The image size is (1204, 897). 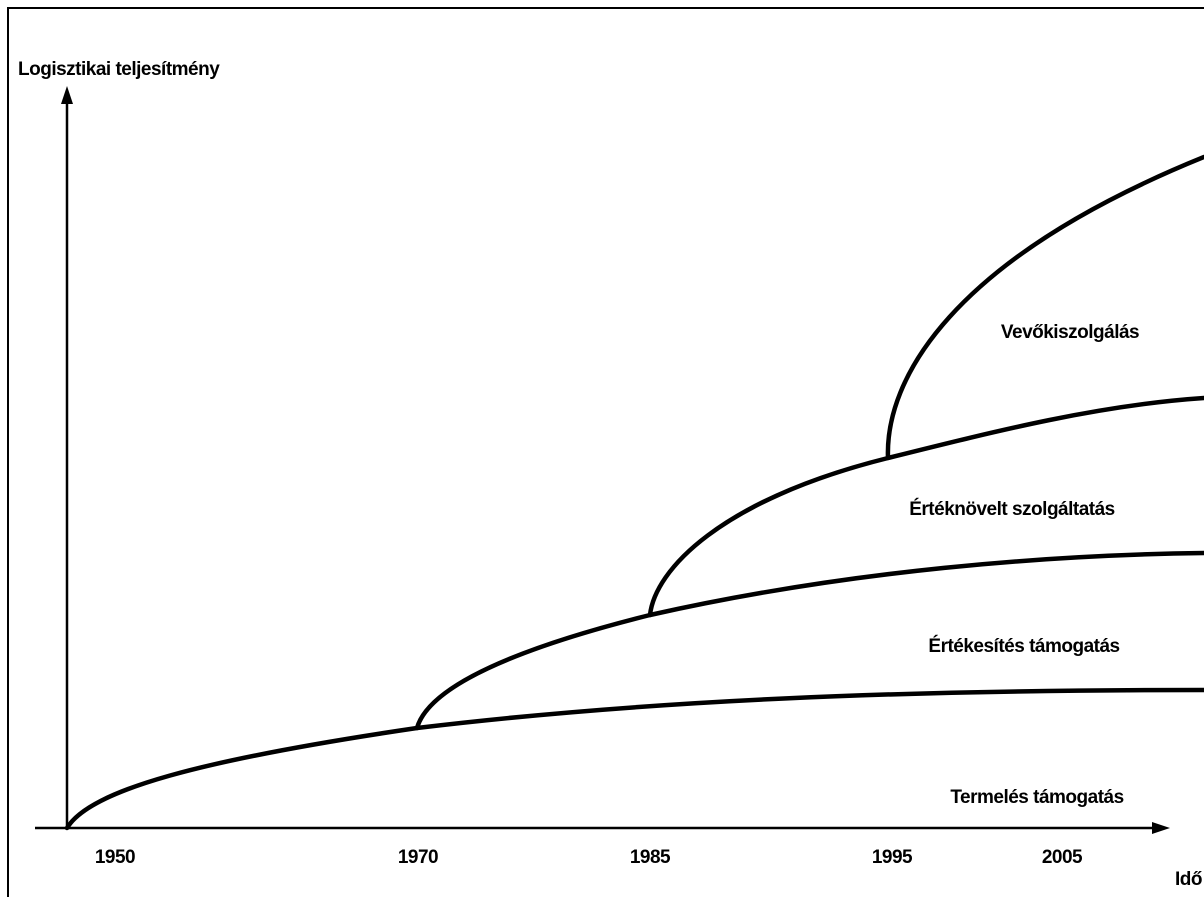 What do you see at coordinates (115, 857) in the screenshot?
I see `year-label: 1950` at bounding box center [115, 857].